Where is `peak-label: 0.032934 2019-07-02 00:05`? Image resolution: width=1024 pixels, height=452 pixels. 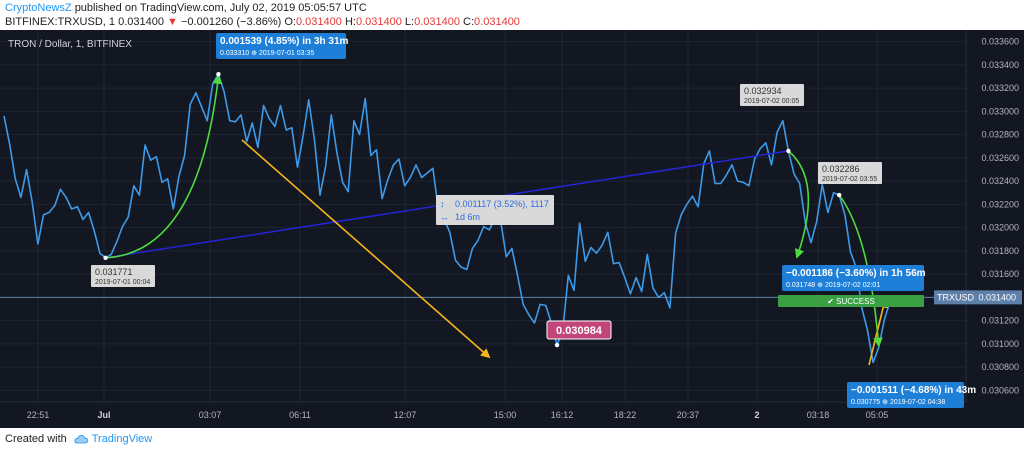
peak-label: 0.032934 2019-07-02 00:05 is located at coordinates (772, 95).